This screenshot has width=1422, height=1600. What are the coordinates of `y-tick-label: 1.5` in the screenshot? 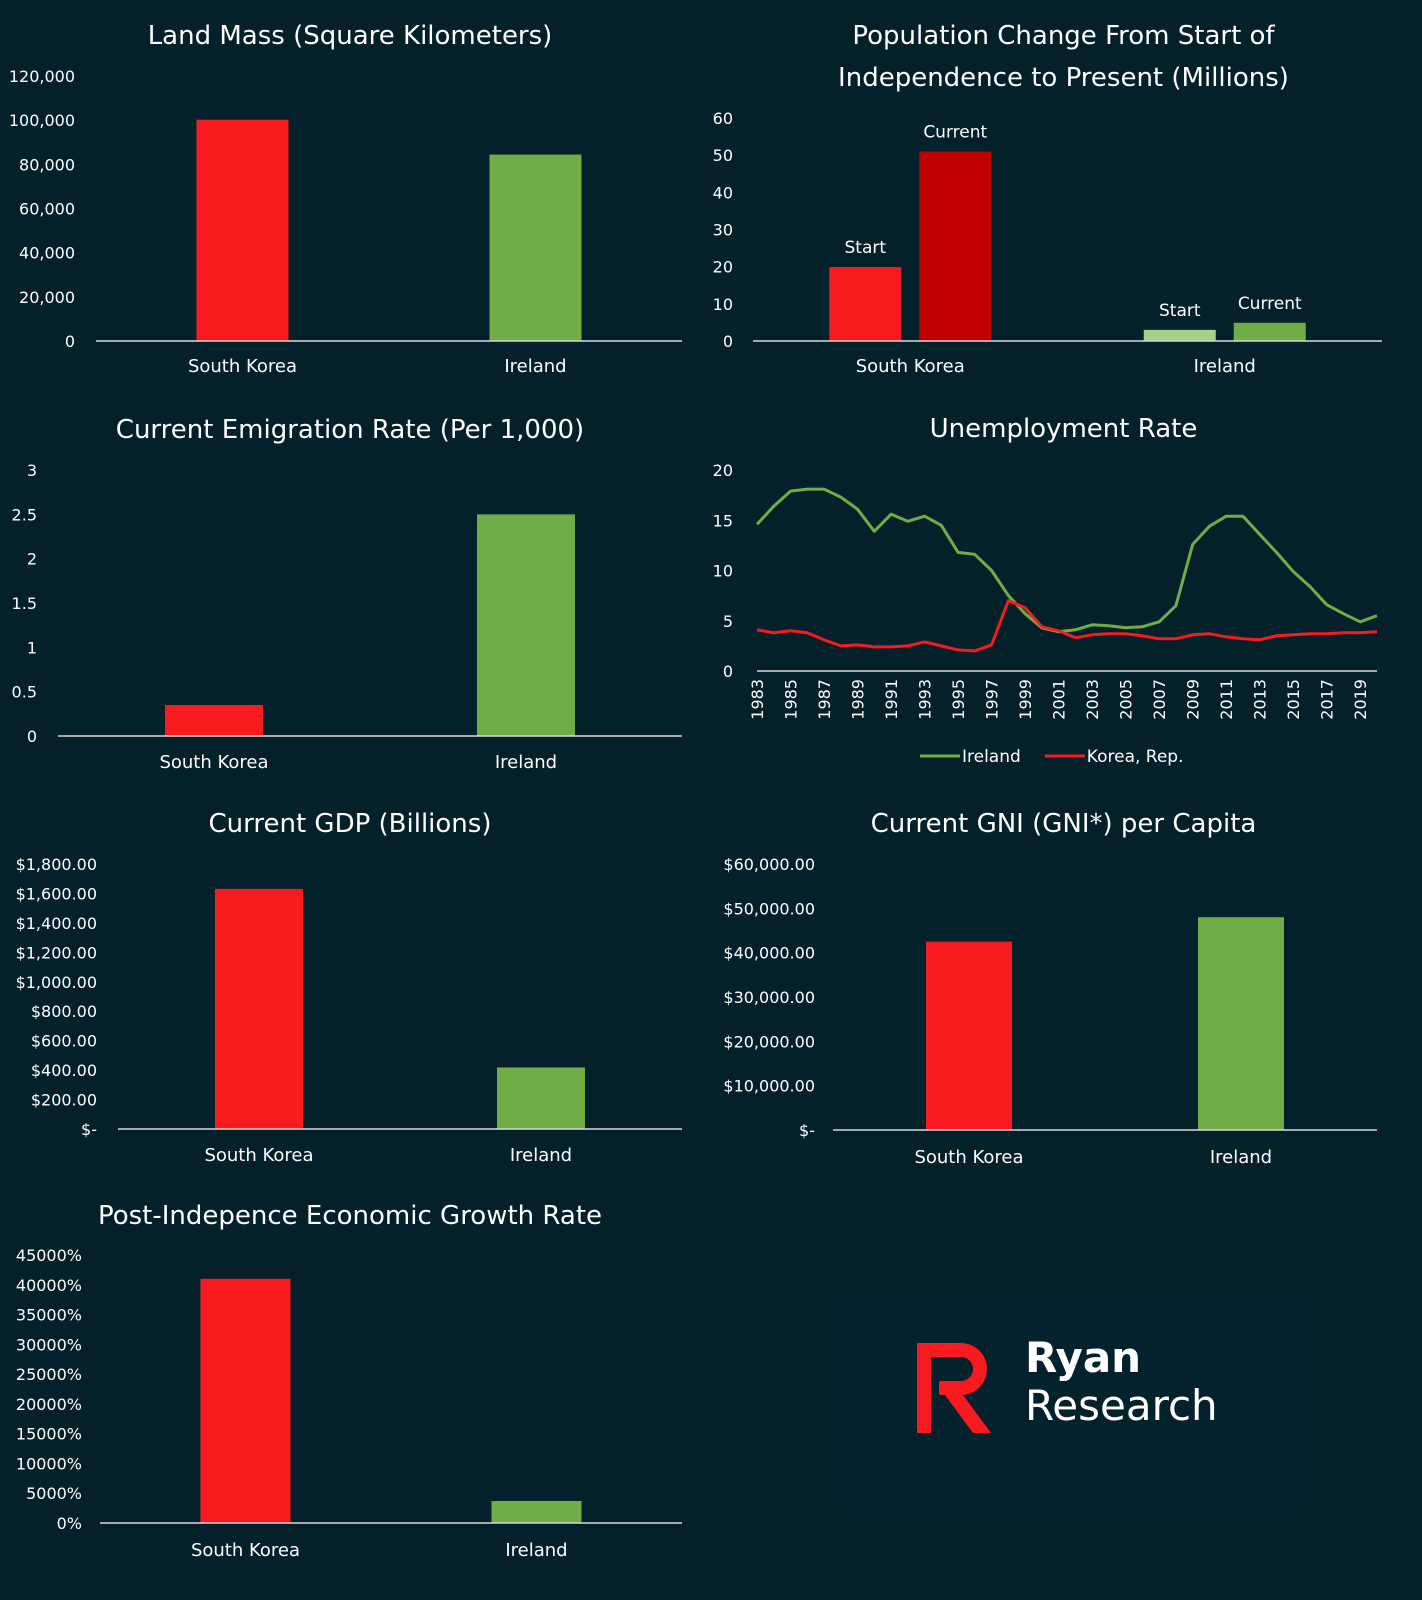 It's located at (24, 603).